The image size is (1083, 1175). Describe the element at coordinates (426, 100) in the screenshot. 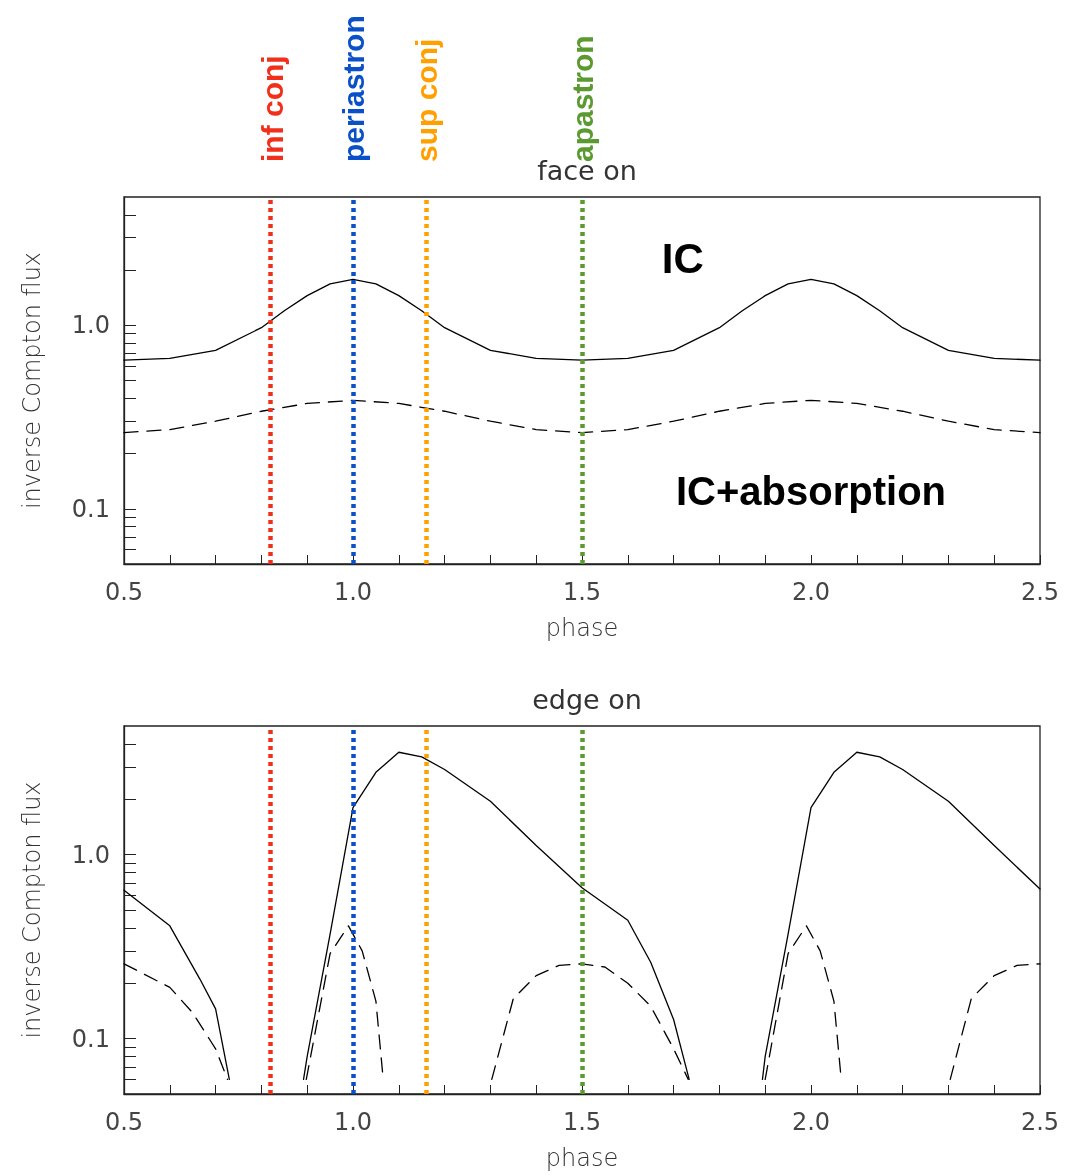

I see `ref-line-label: sup conj` at that location.